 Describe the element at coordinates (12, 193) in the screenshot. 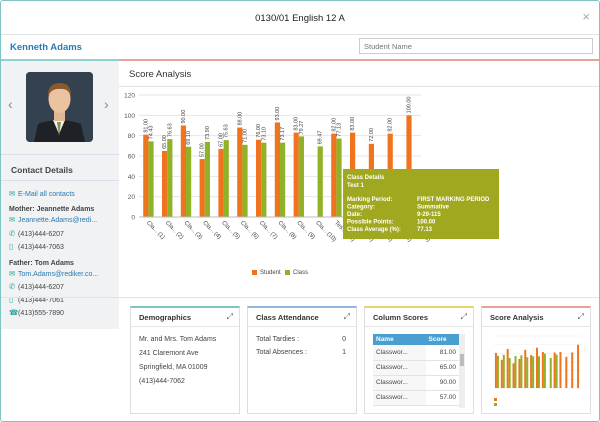

I see `email-icon: ✉` at that location.